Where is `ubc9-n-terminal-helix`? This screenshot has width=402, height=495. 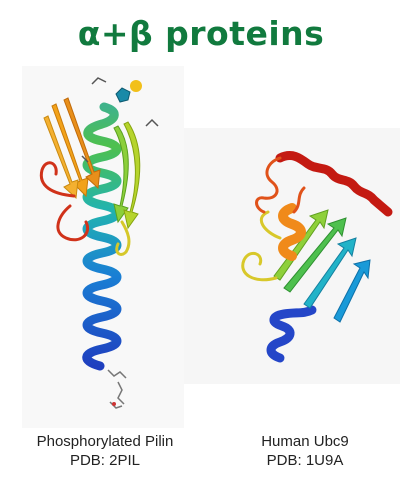
ubc9-n-terminal-helix is located at coordinates (291, 334).